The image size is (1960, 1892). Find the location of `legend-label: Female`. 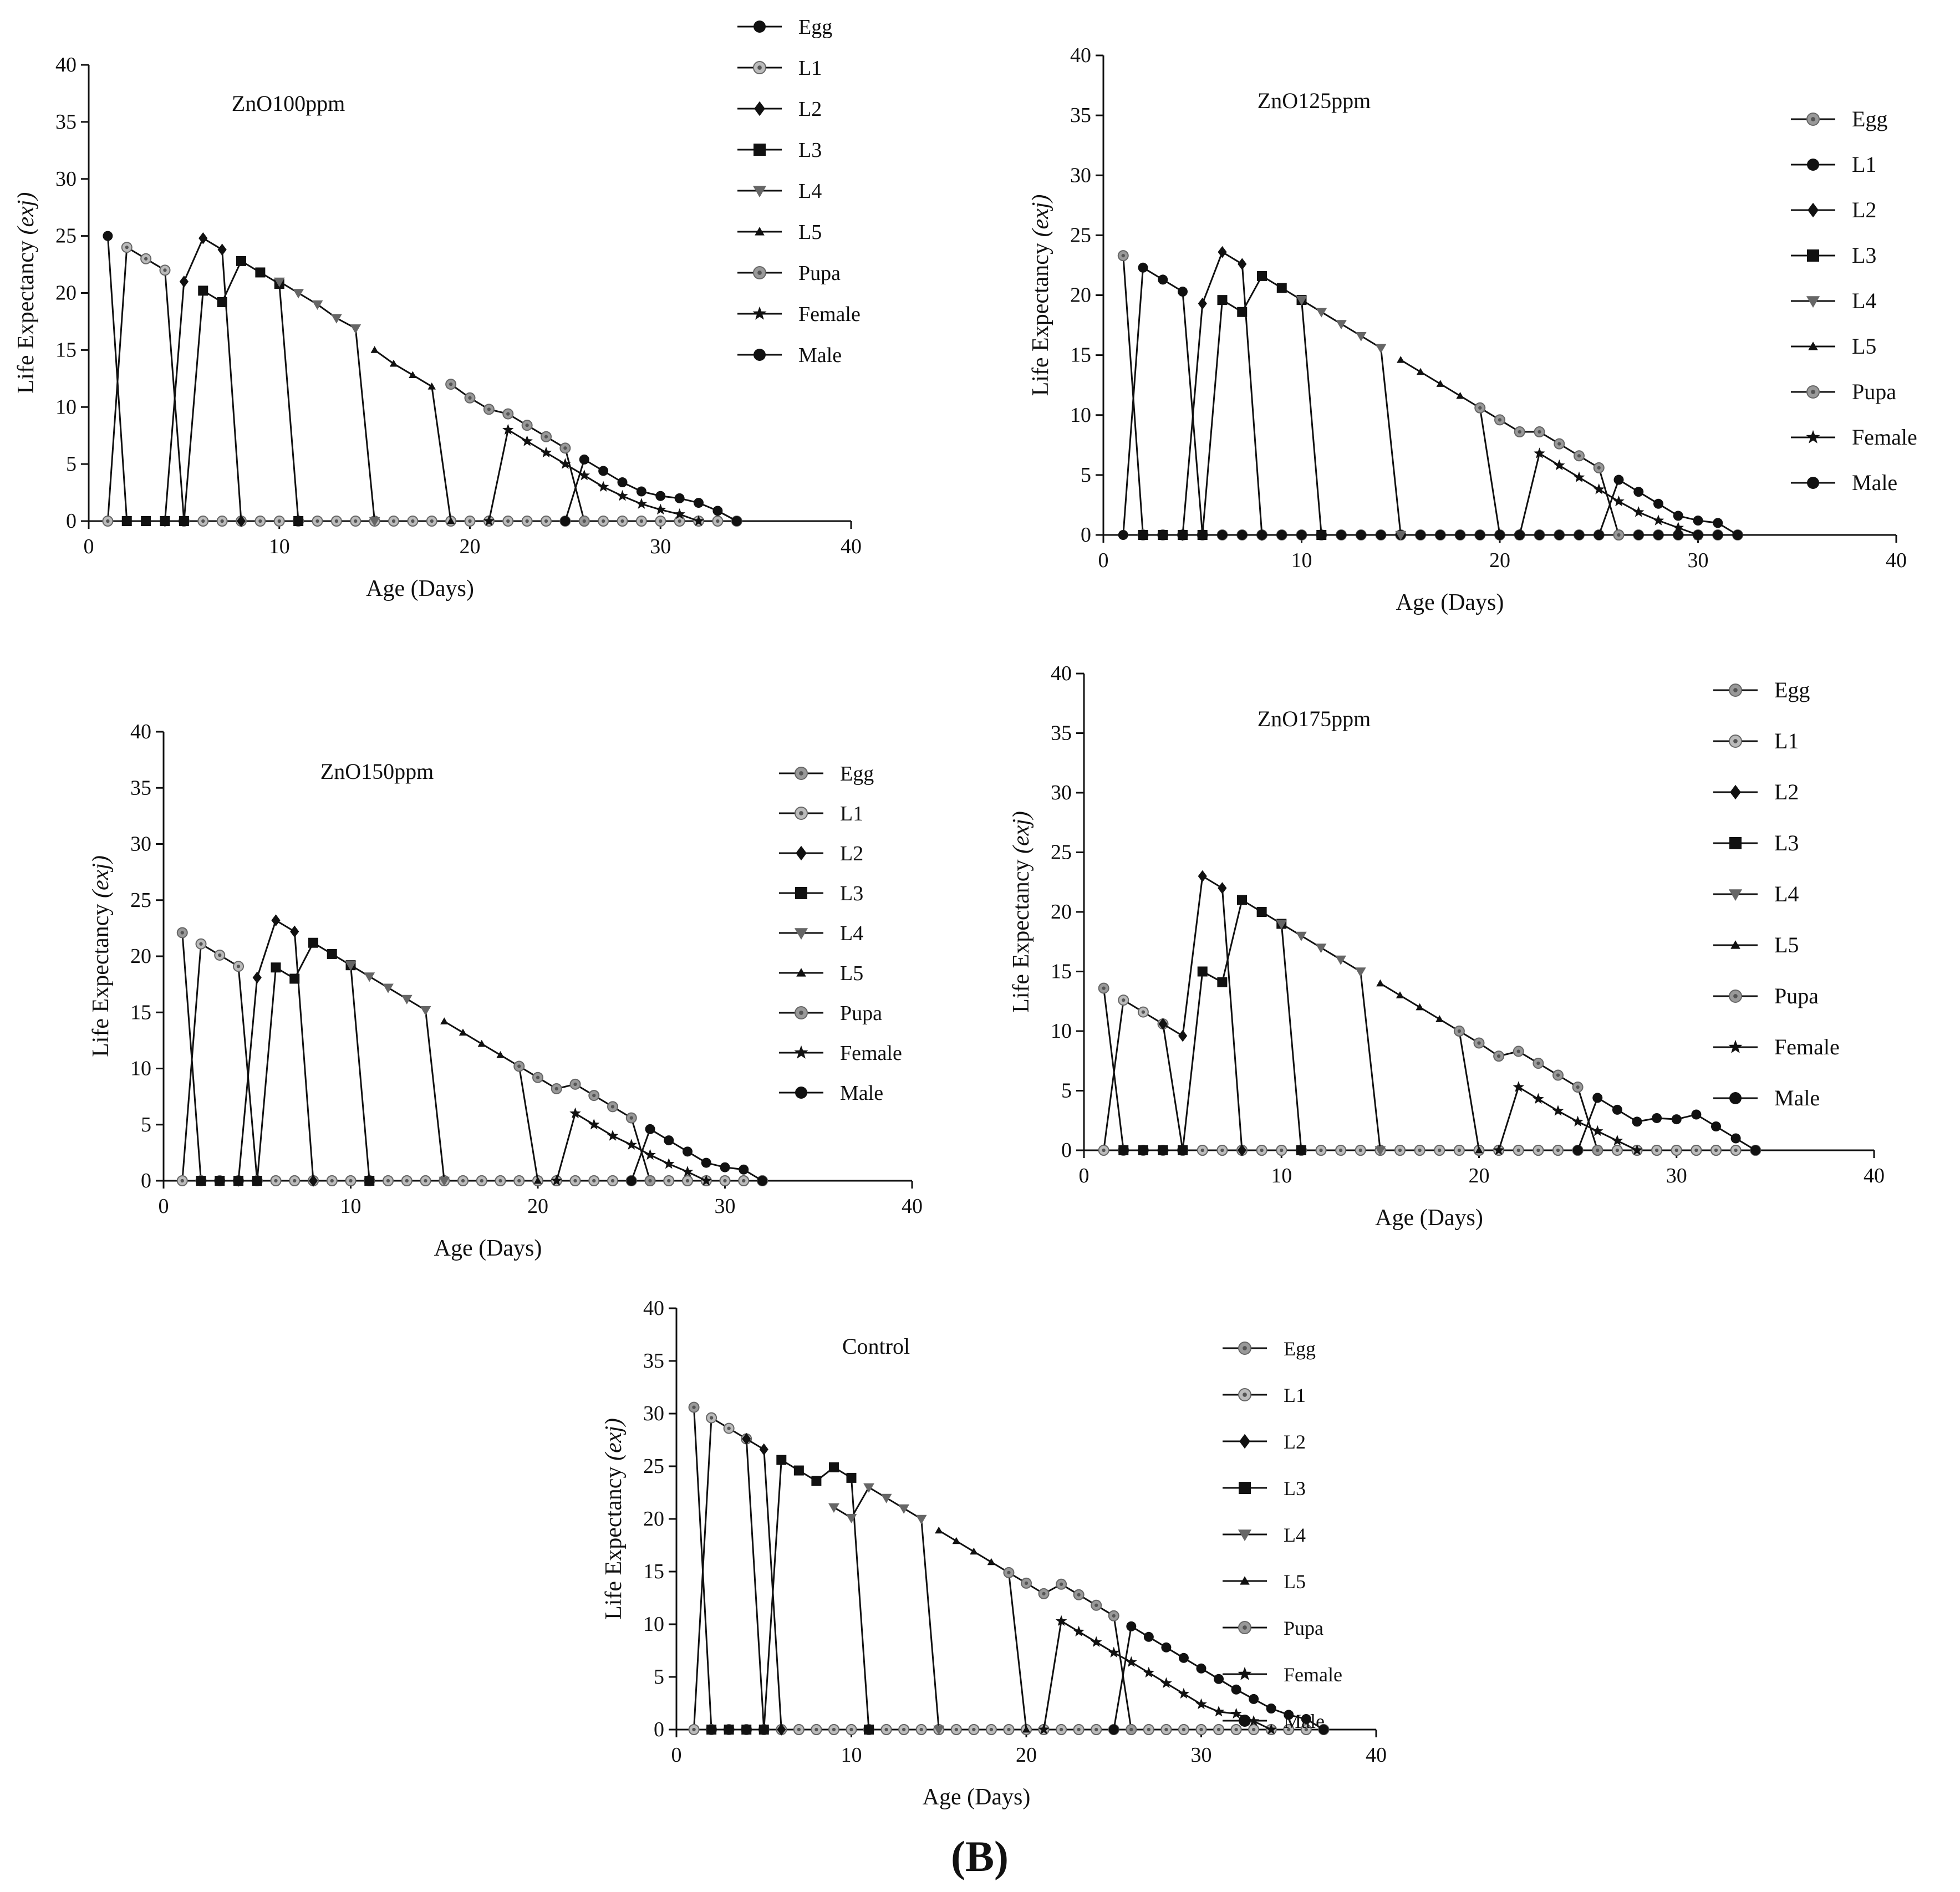

legend-label: Female is located at coordinates (1313, 1675).